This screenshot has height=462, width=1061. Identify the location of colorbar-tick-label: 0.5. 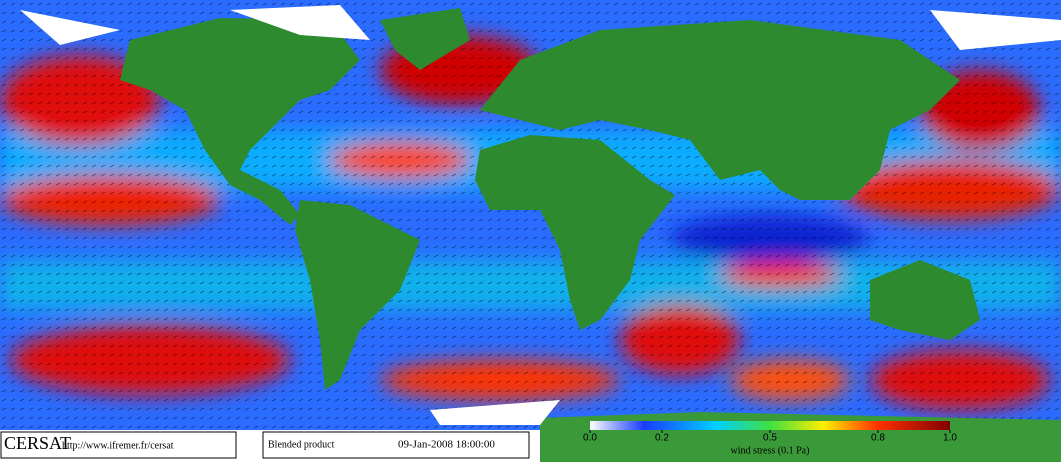
(770, 438).